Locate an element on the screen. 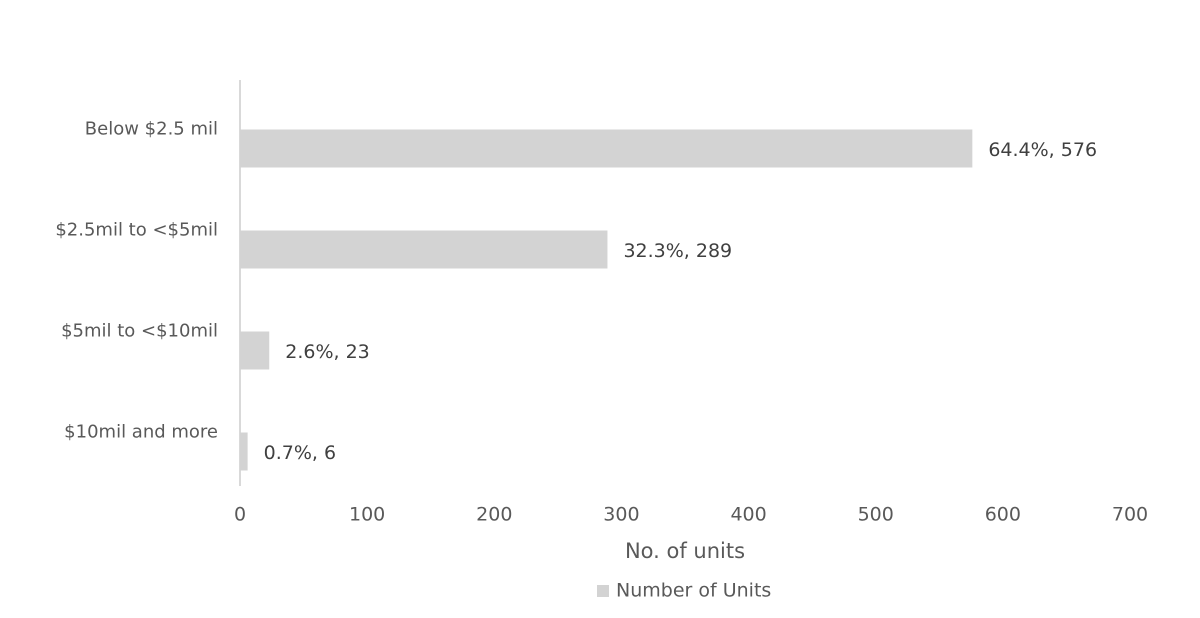 The height and width of the screenshot is (618, 1200). x-tick-label: 0 is located at coordinates (240, 515).